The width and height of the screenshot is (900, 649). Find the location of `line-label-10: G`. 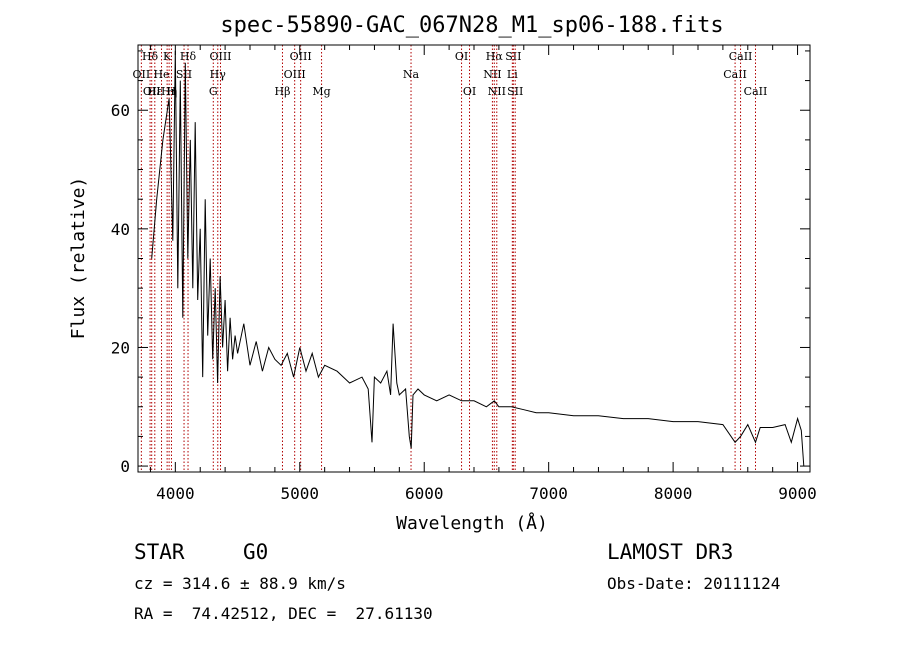

line-label-10: G is located at coordinates (213, 91).